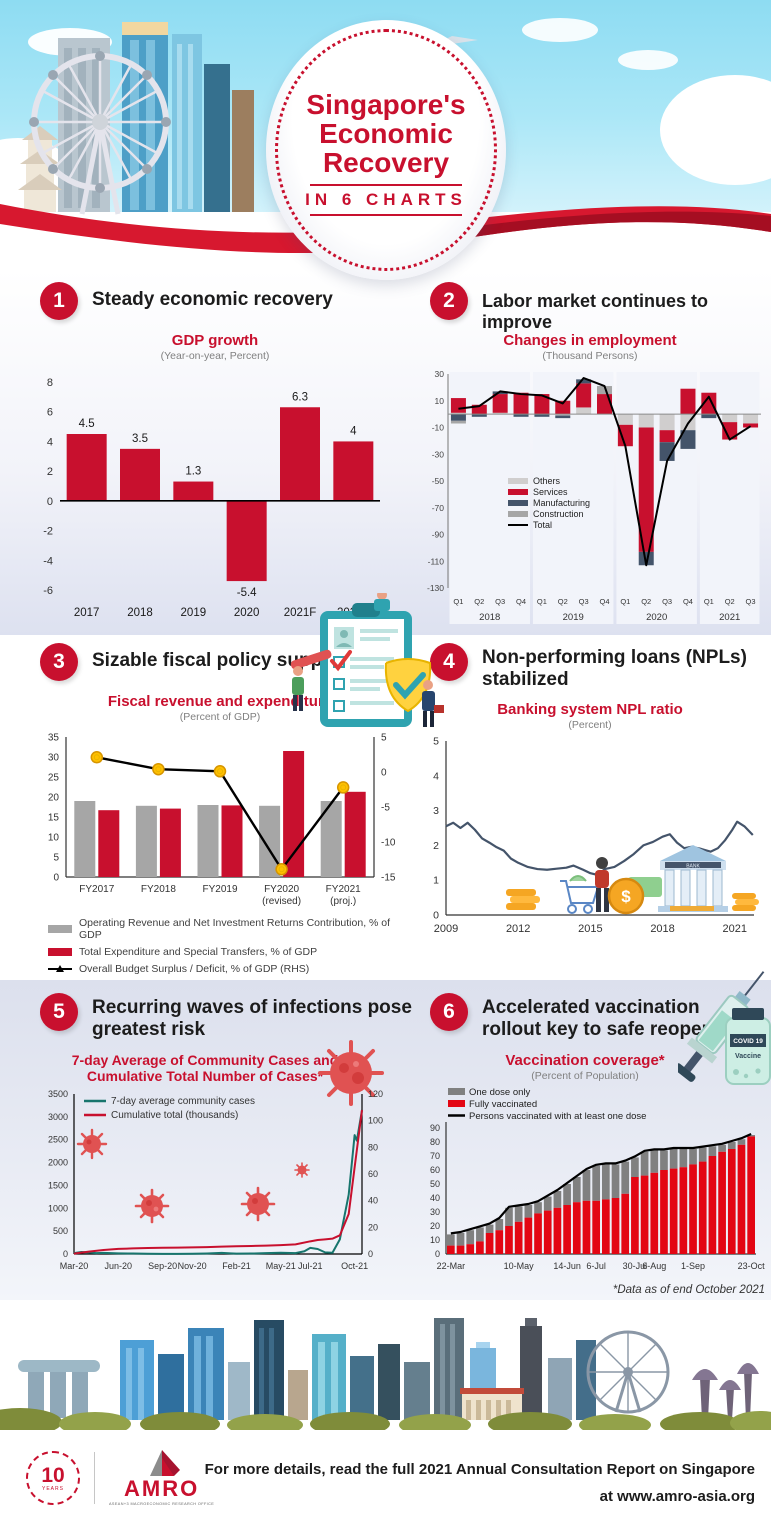 The image size is (771, 1536). I want to click on title-badge-dotted-ring, so click(386, 150).